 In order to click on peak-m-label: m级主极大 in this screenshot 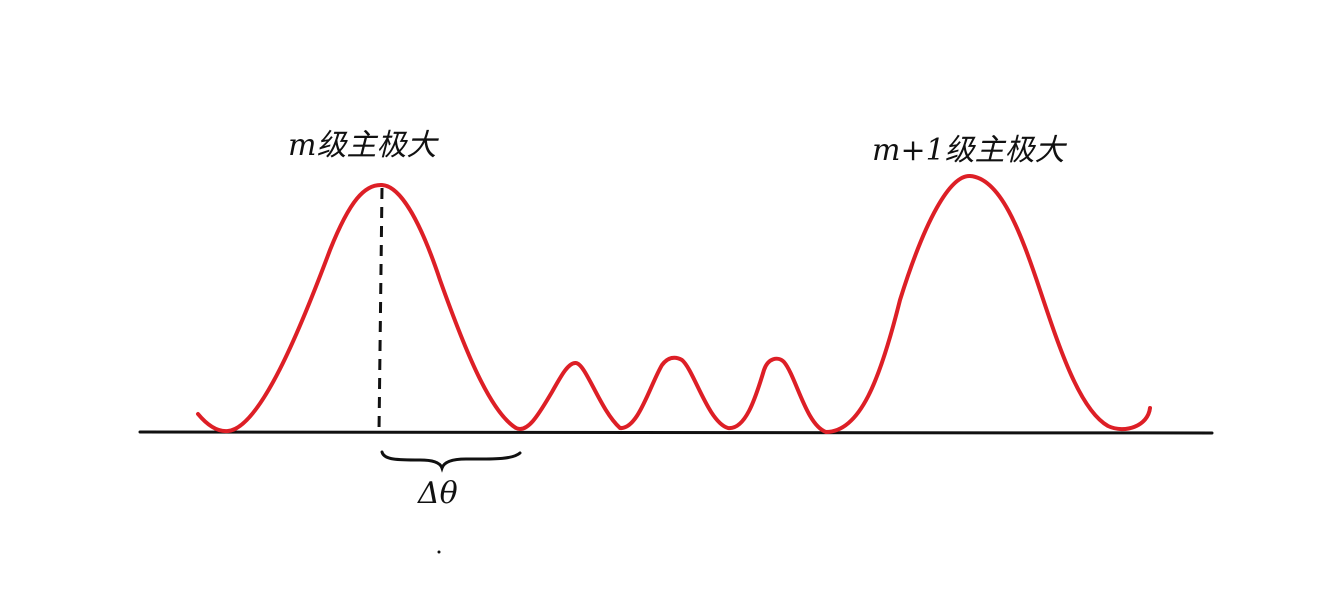, I will do `click(363, 145)`.